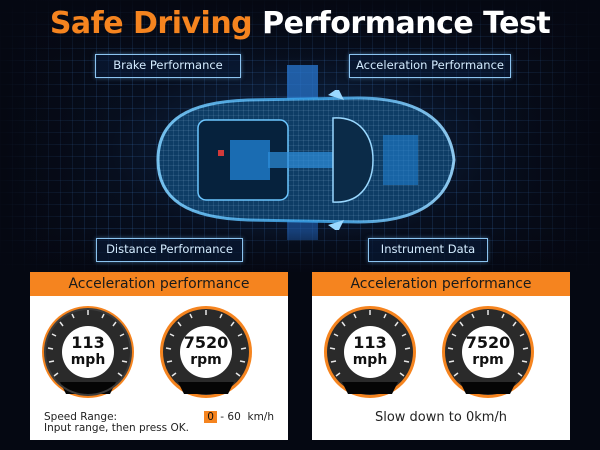 The width and height of the screenshot is (600, 450). What do you see at coordinates (260, 417) in the screenshot?
I see `speed-range-unit: km/h` at bounding box center [260, 417].